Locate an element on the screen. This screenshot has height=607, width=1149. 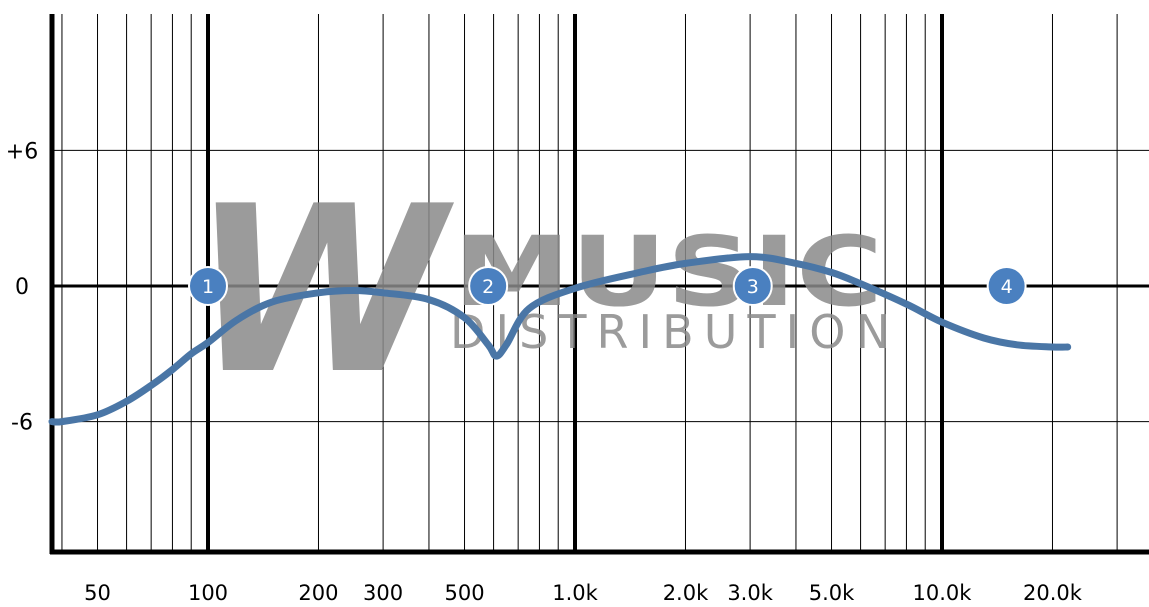
band-marker-label: 4 is located at coordinates (1007, 287).